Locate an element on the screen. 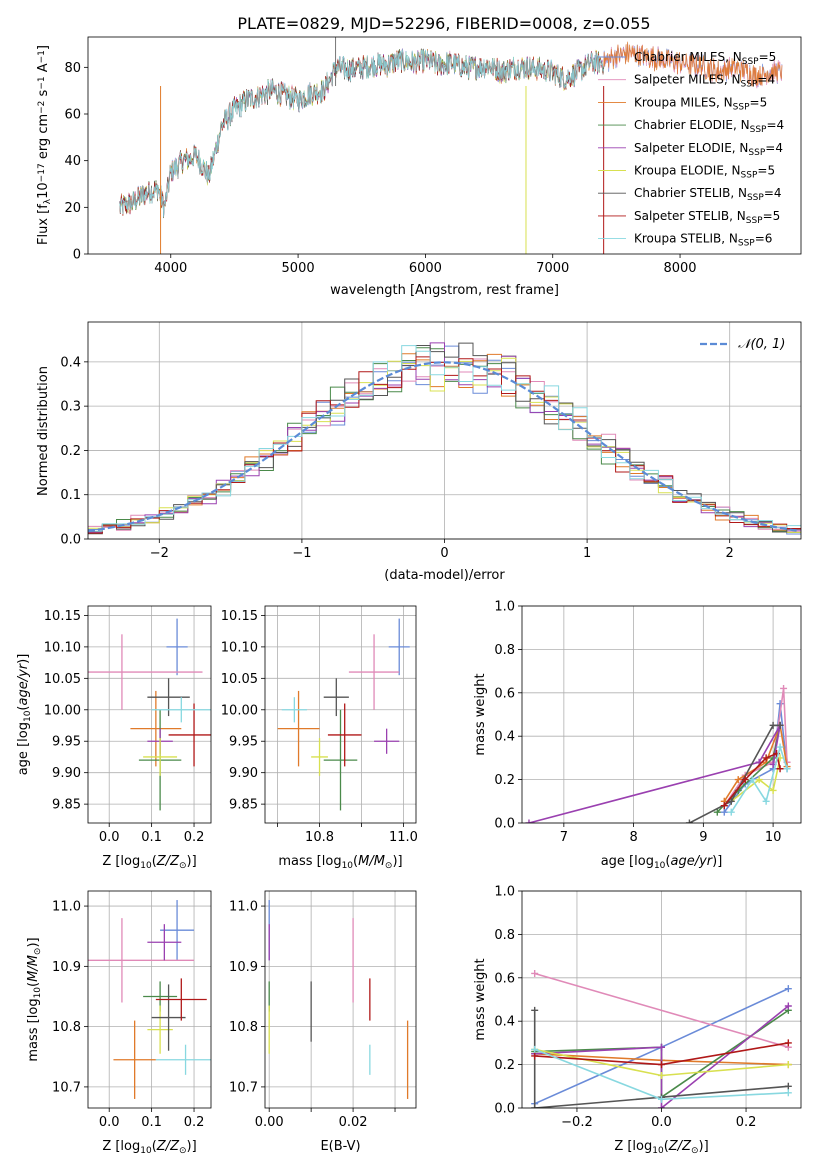 The height and width of the screenshot is (1170, 819). tick-label-x: 8 is located at coordinates (633, 837).